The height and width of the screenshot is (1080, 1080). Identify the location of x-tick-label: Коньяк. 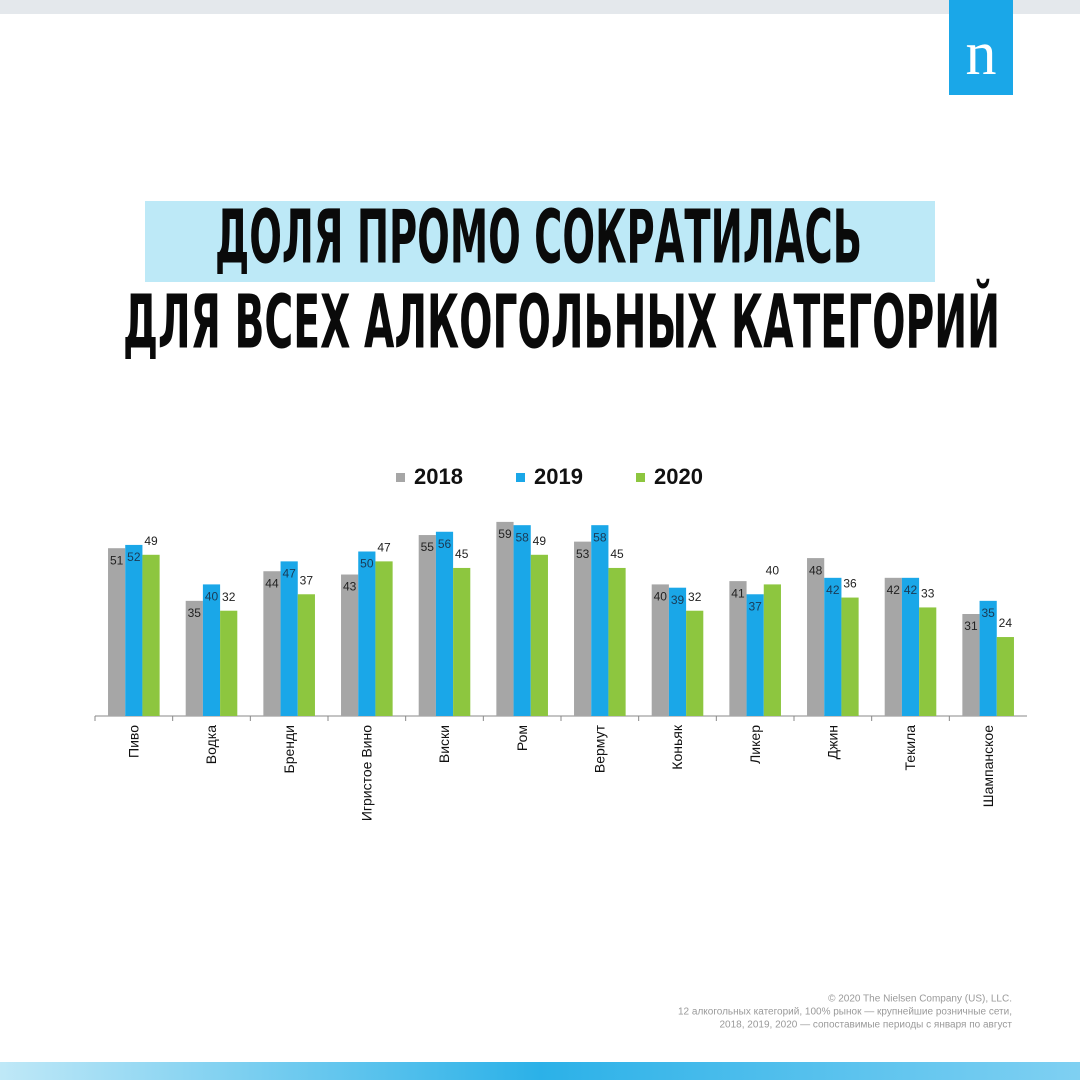
(677, 747).